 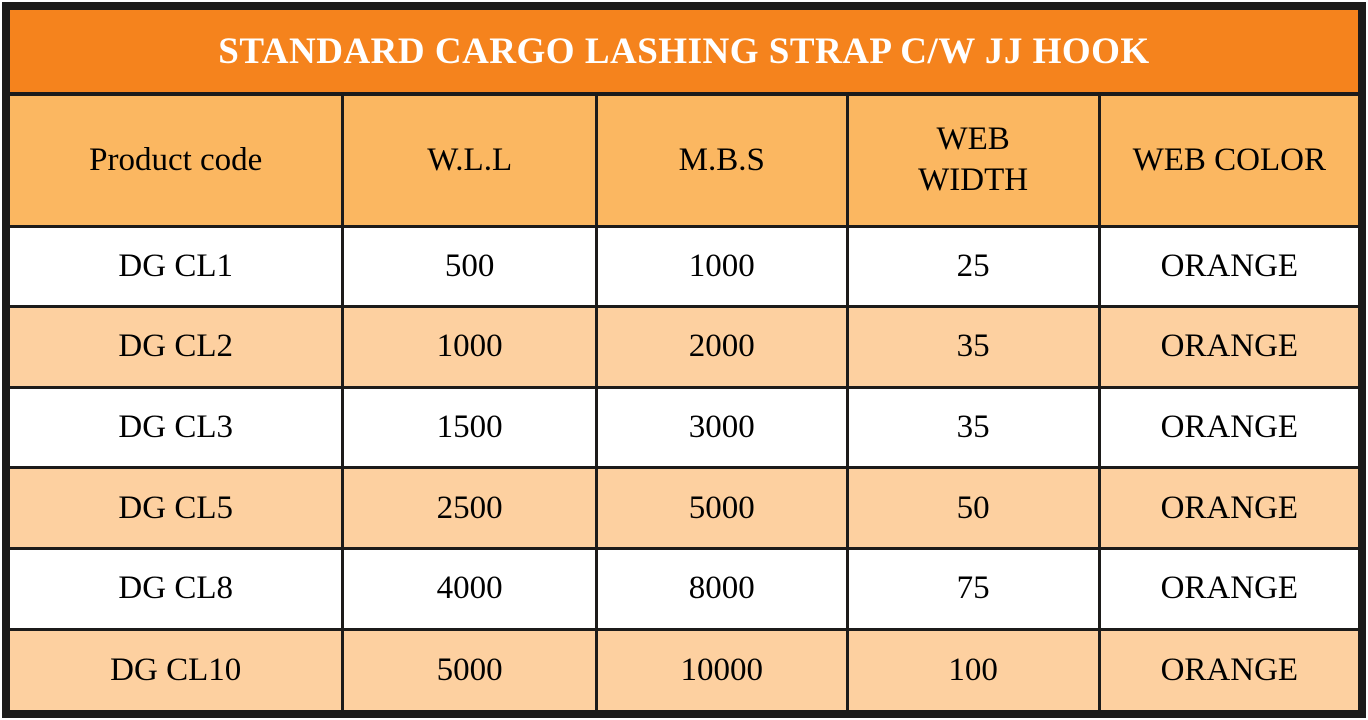 I want to click on cell-product-code: DG CL3, so click(x=177, y=427).